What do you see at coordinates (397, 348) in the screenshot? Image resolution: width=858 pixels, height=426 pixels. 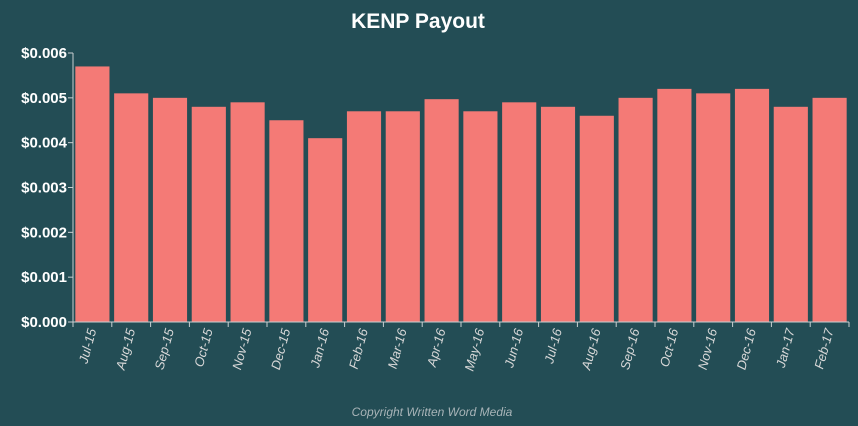 I see `x-tick-label: Mar-16` at bounding box center [397, 348].